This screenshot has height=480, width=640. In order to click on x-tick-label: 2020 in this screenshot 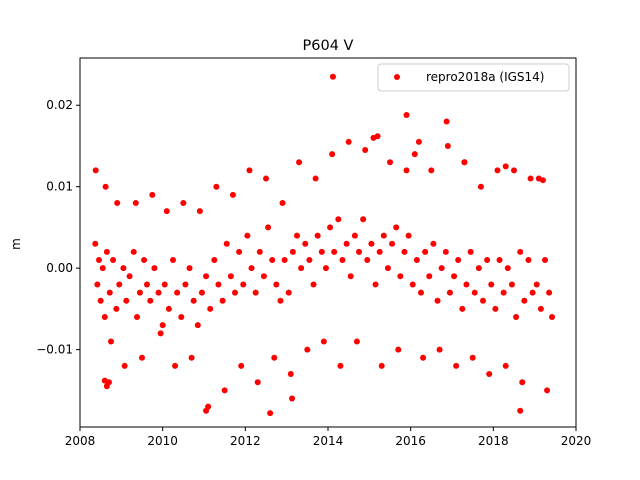, I will do `click(576, 441)`.